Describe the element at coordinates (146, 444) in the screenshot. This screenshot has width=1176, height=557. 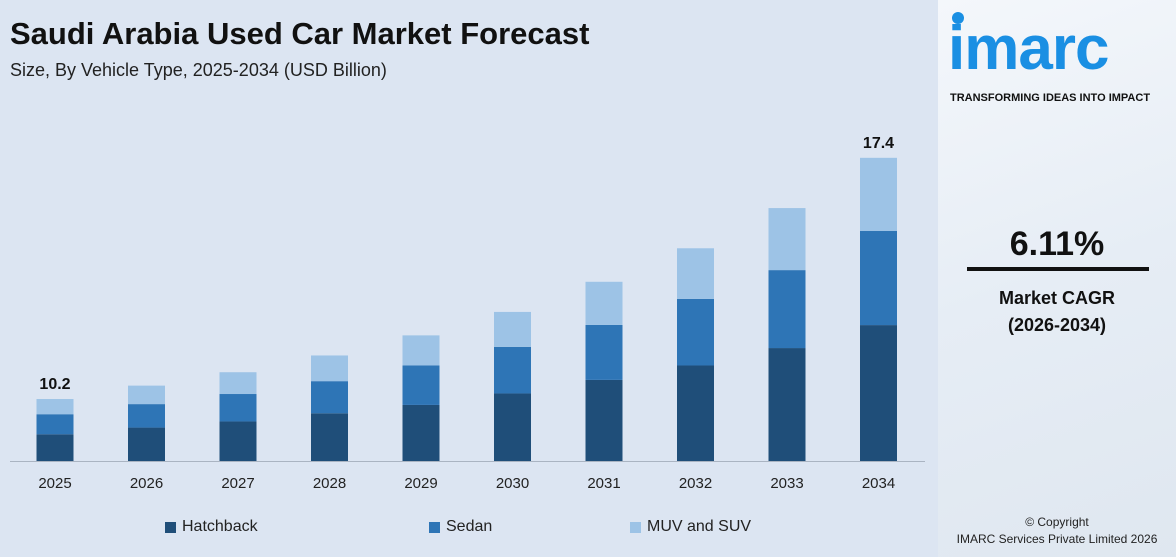
I see `bar-hatchback-2026` at that location.